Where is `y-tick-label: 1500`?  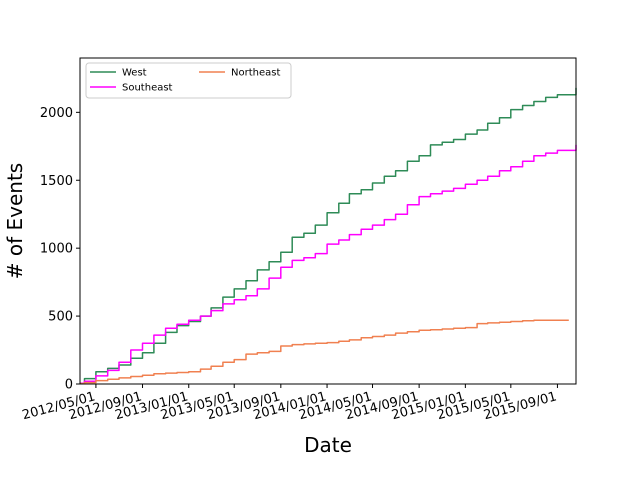
y-tick-label: 1500 is located at coordinates (56, 181).